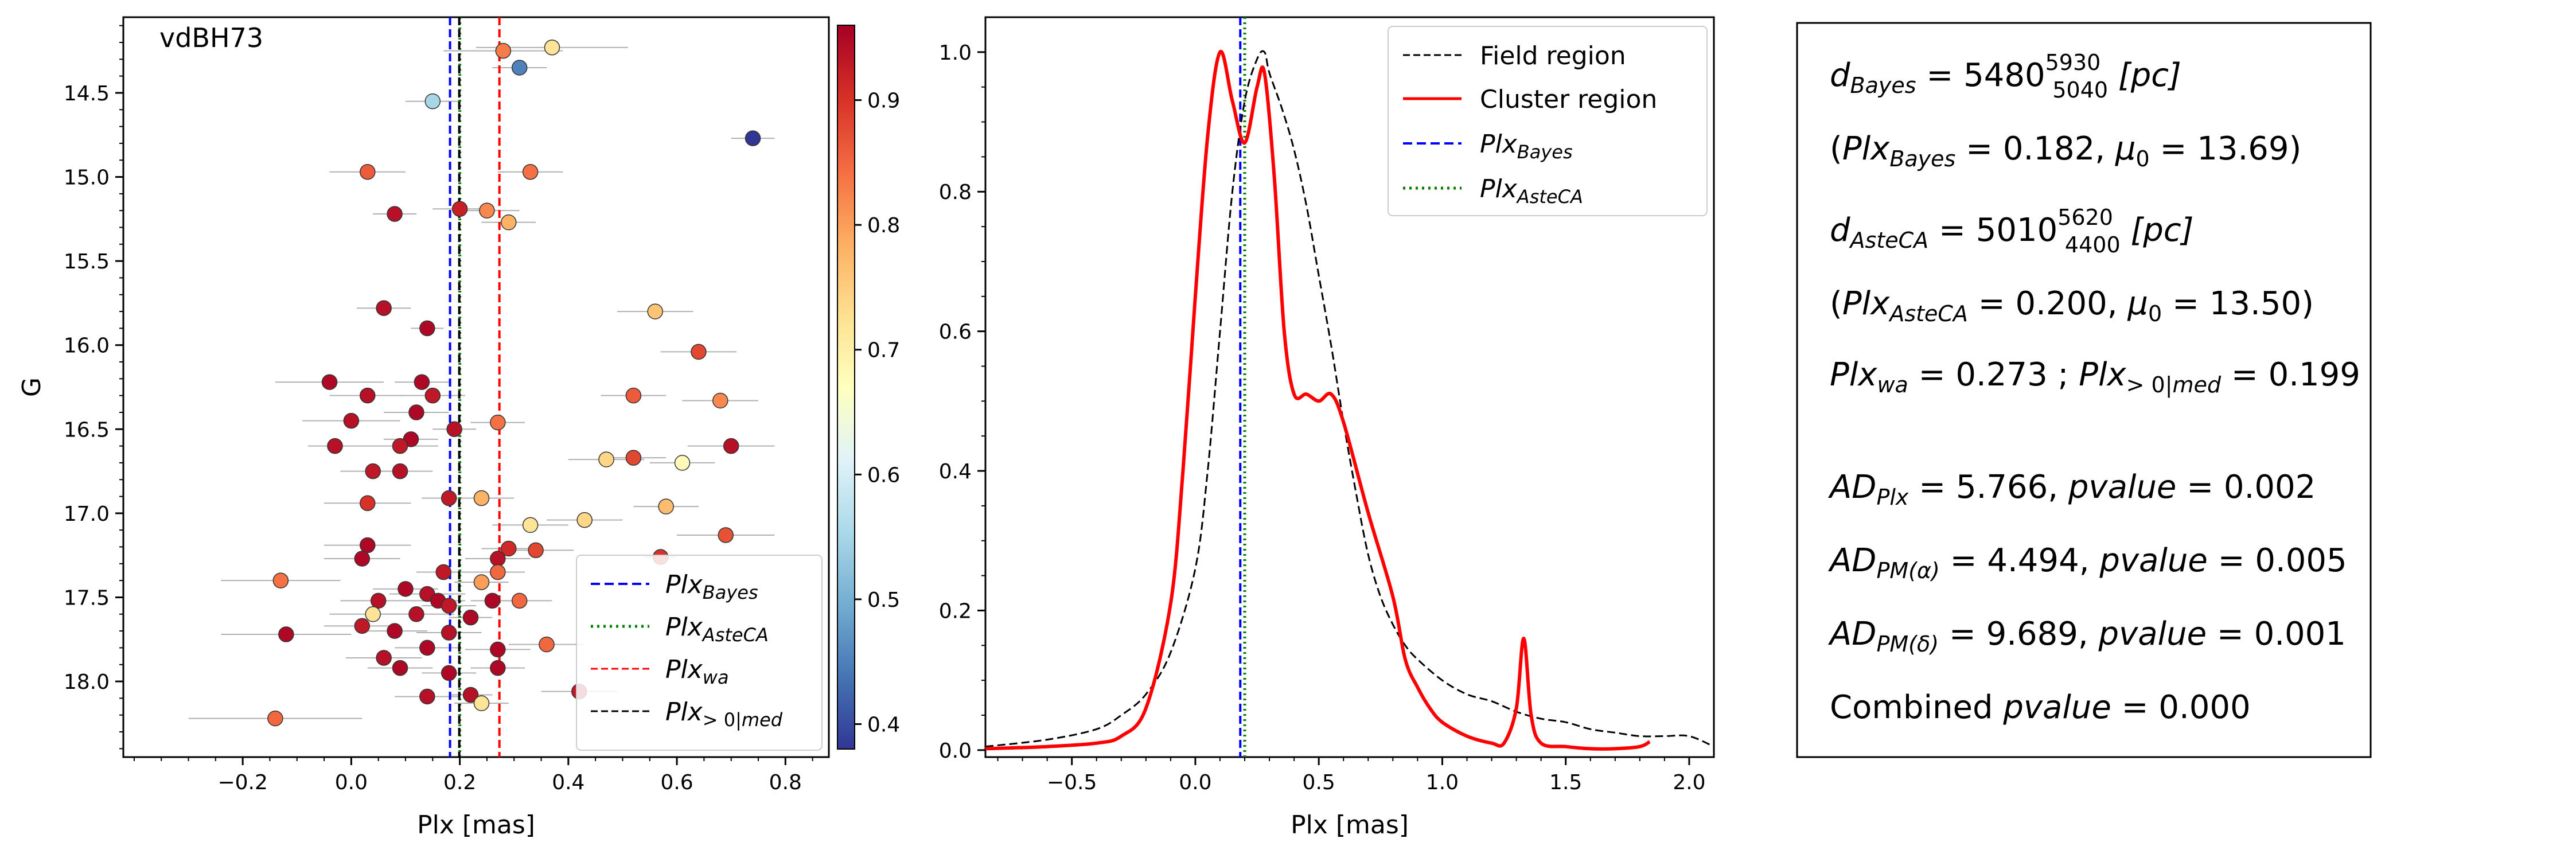  What do you see at coordinates (1526, 146) in the screenshot?
I see `legend-label-plx-bayes-mid: PlxBayes` at bounding box center [1526, 146].